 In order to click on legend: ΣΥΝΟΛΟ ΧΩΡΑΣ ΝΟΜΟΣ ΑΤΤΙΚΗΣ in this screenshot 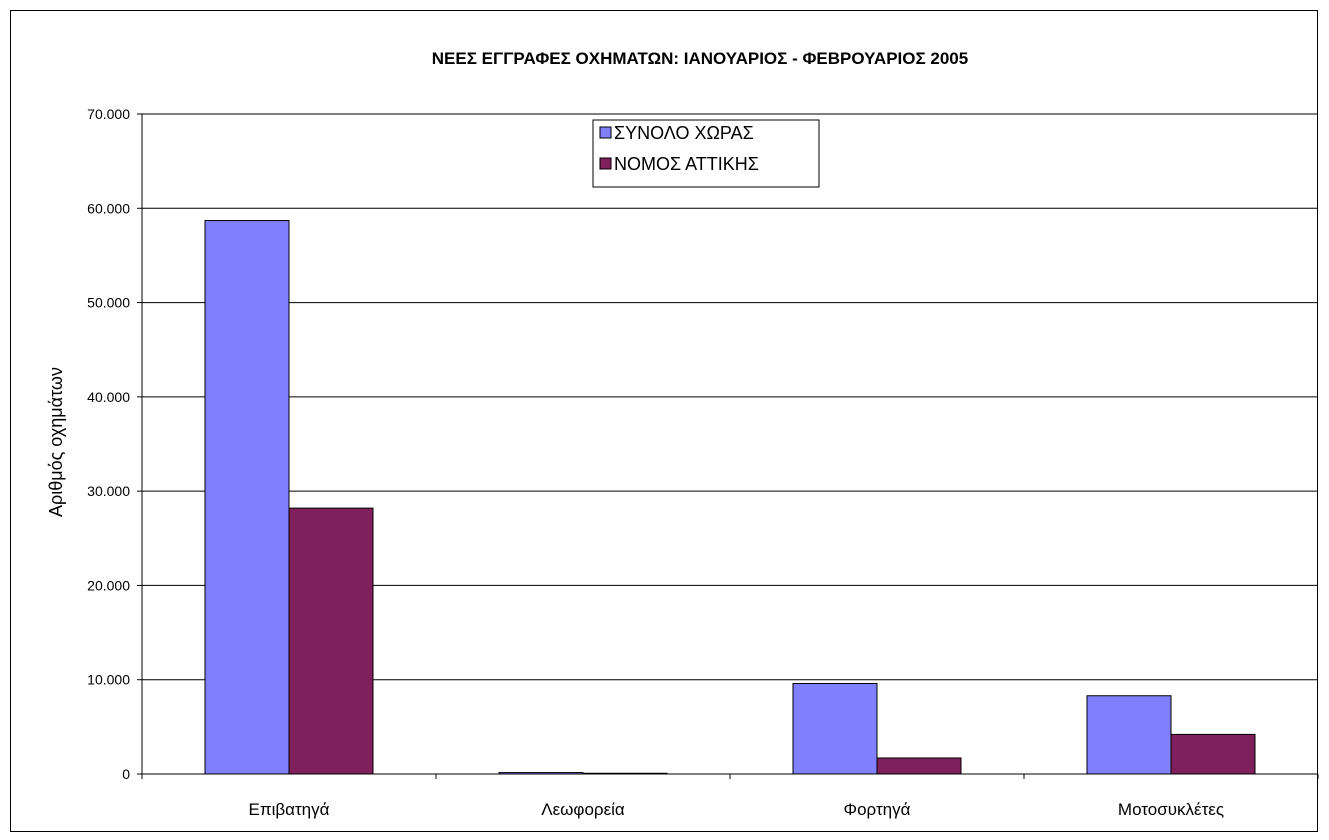, I will do `click(706, 153)`.